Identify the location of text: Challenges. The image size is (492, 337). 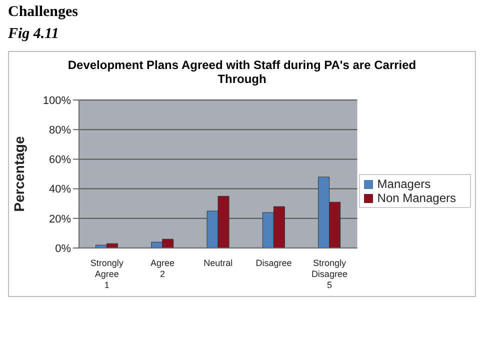
(44, 12).